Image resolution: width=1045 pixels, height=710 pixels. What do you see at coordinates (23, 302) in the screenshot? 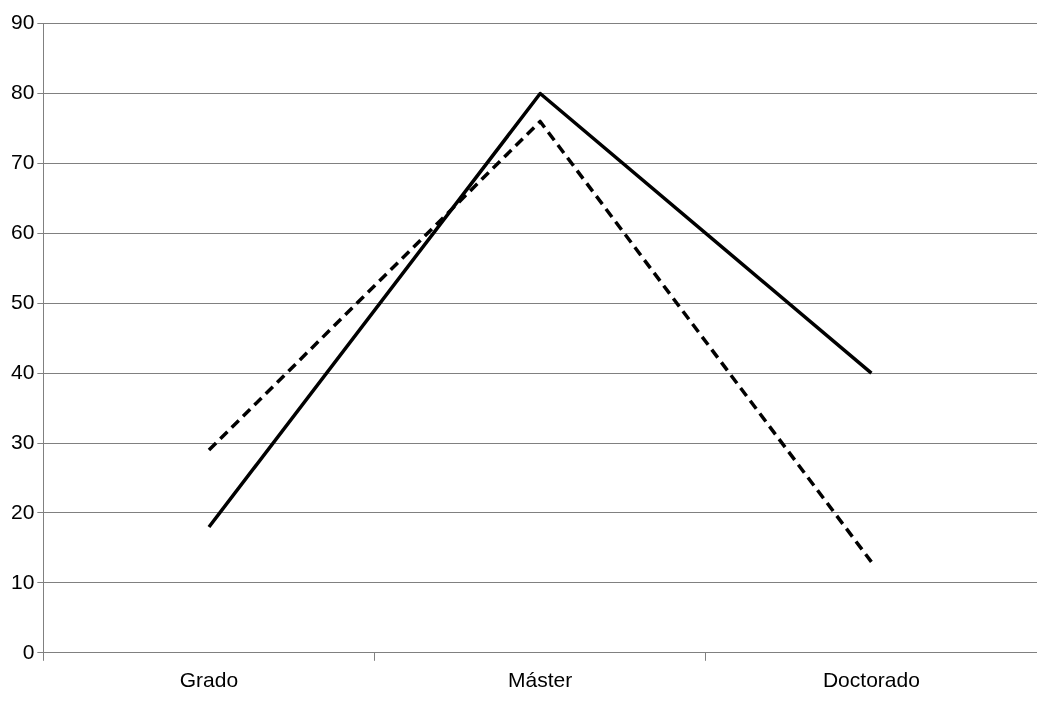
I see `y-tick-label: 50` at bounding box center [23, 302].